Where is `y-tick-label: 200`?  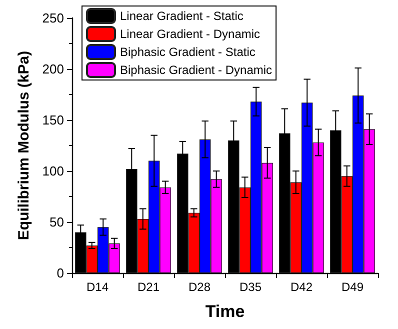
y-tick-label: 200 is located at coordinates (53, 69).